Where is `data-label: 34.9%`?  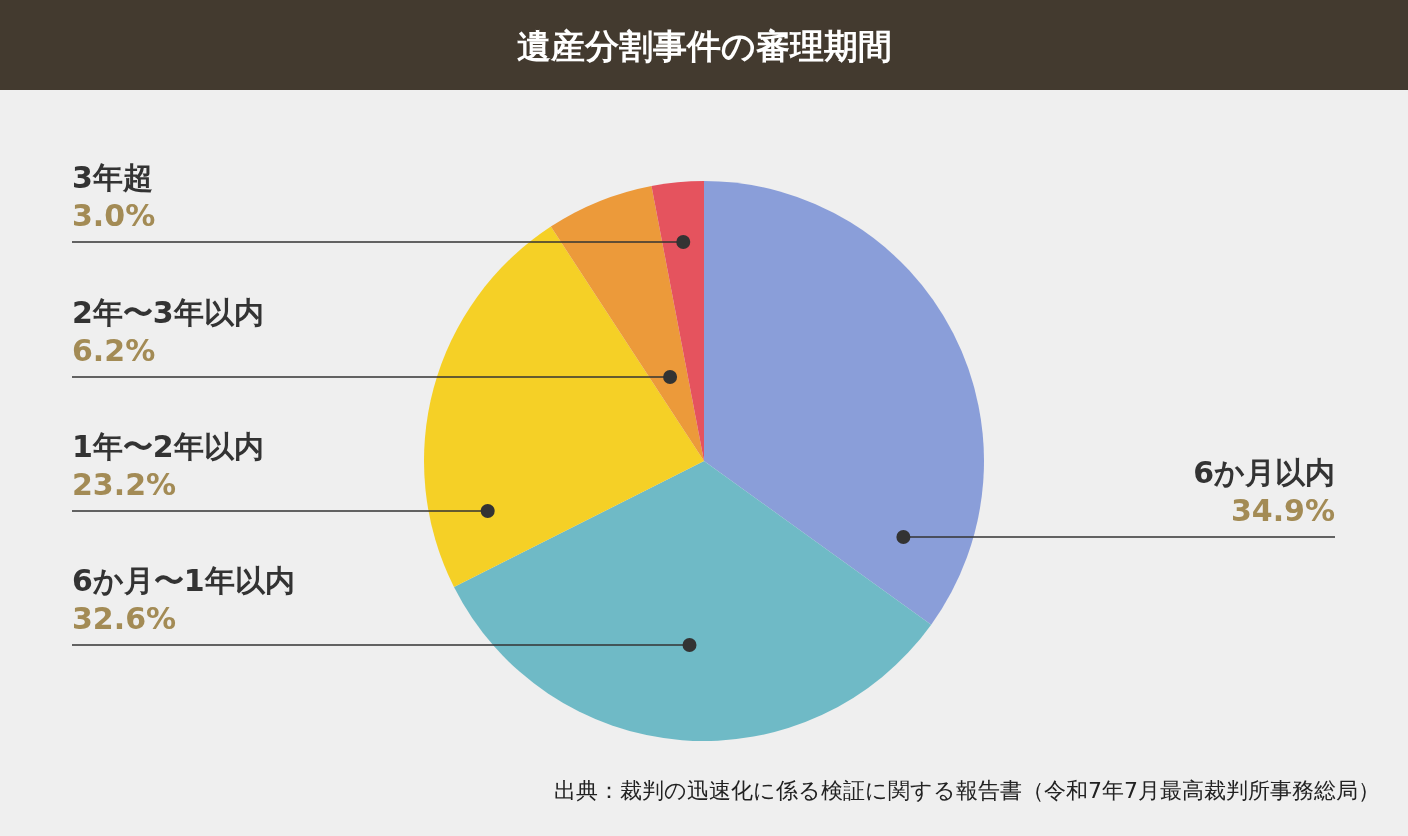
data-label: 34.9% is located at coordinates (1282, 510).